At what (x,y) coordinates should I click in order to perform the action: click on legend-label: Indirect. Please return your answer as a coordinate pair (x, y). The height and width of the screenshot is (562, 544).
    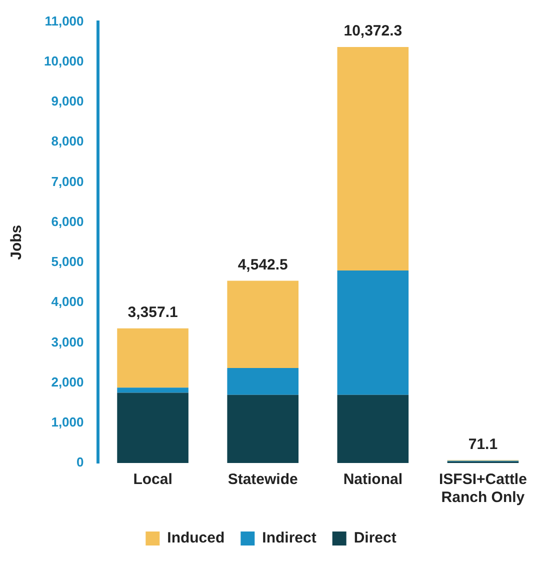
    Looking at the image, I should click on (289, 538).